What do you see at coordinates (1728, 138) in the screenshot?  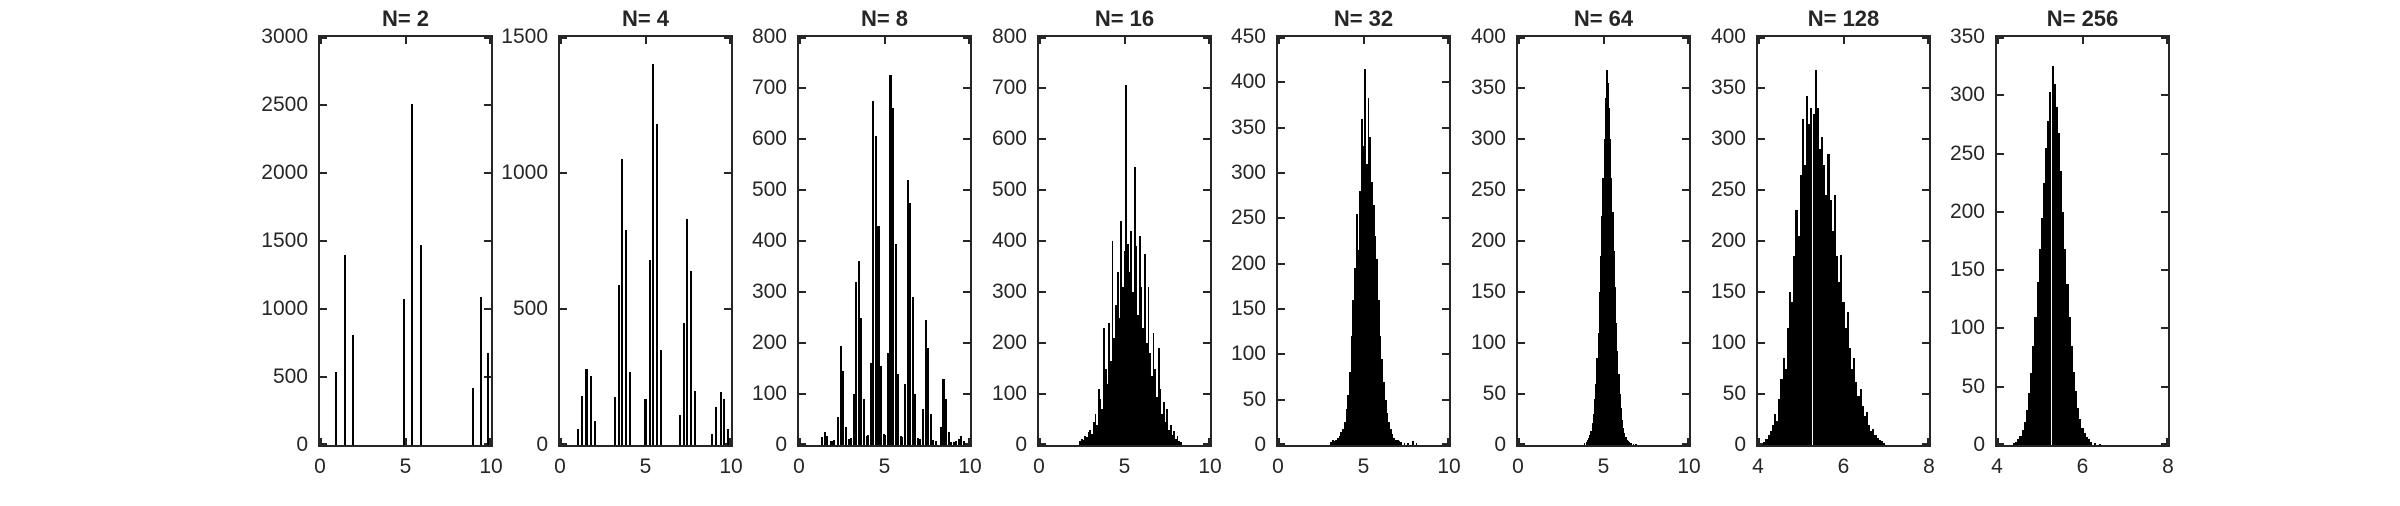 I see `y-tick-label: 300` at bounding box center [1728, 138].